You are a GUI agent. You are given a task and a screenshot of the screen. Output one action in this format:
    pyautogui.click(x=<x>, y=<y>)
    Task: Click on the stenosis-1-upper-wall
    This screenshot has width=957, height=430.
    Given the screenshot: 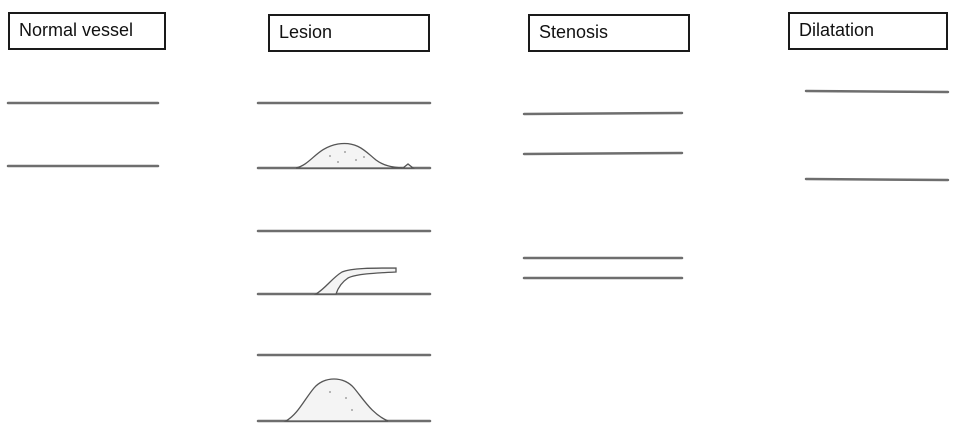 What is the action you would take?
    pyautogui.click(x=603, y=113)
    